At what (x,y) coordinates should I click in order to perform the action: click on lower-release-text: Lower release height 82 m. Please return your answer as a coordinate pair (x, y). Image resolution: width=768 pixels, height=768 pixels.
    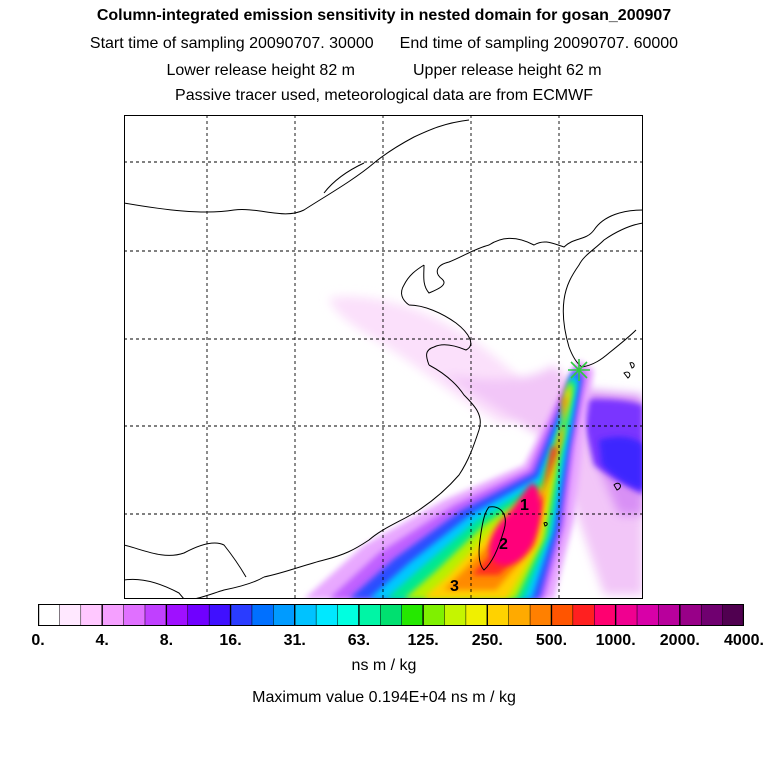
    Looking at the image, I should click on (260, 70).